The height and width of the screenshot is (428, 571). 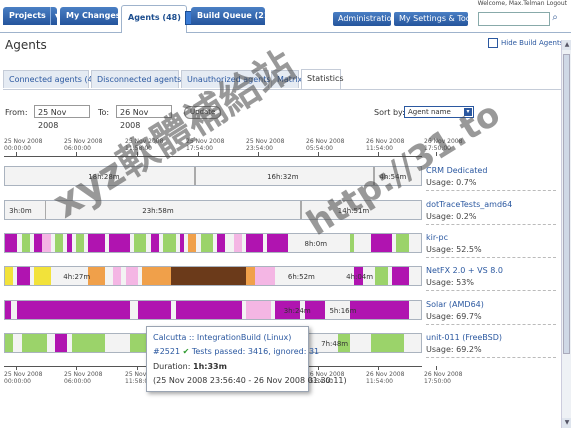 What do you see at coordinates (213, 210) in the screenshot?
I see `agent-usage-bar: 3h:0m 23h:58m 14h:51m` at bounding box center [213, 210].